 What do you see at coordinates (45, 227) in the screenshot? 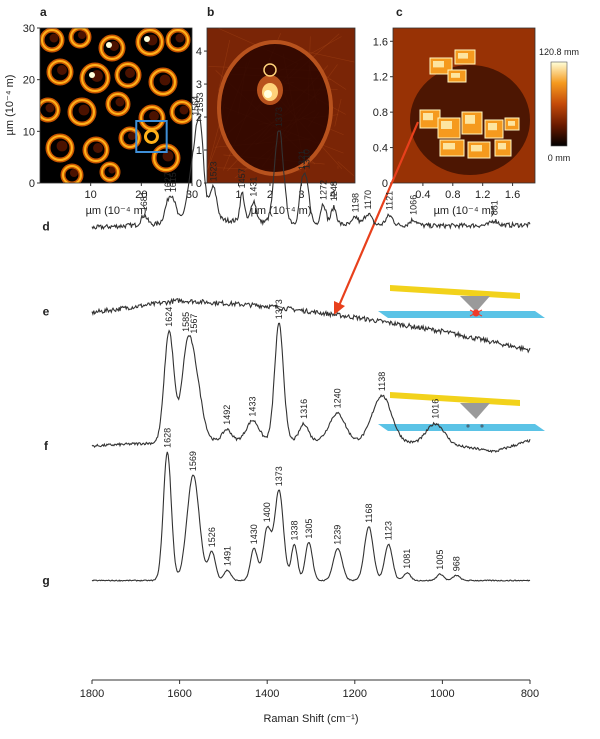
I see `spectrum-d-letter: d` at bounding box center [45, 227].